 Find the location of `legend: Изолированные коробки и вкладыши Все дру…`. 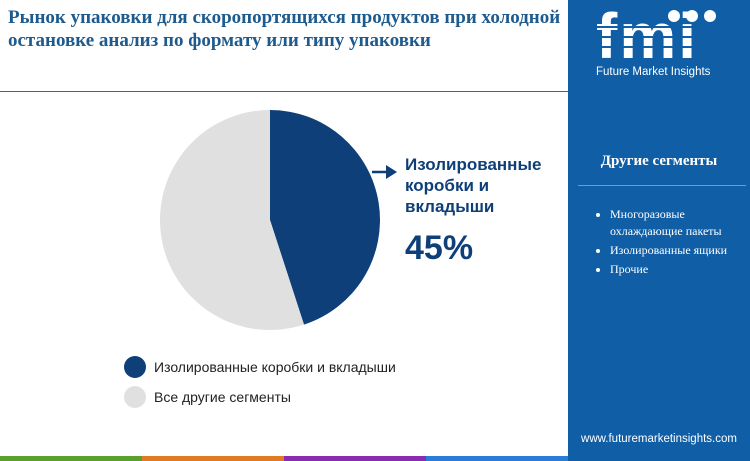

legend: Изолированные коробки и вкладыши Все дру… is located at coordinates (260, 386).